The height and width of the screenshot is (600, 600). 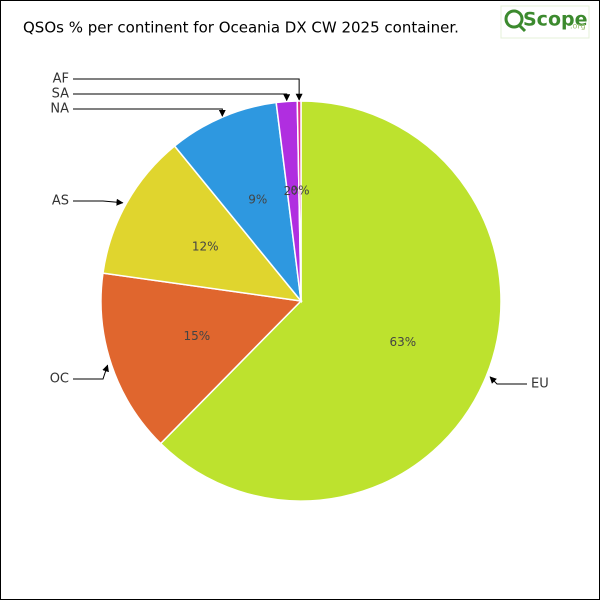 I want to click on logo-suffix: .org, so click(x=578, y=26).